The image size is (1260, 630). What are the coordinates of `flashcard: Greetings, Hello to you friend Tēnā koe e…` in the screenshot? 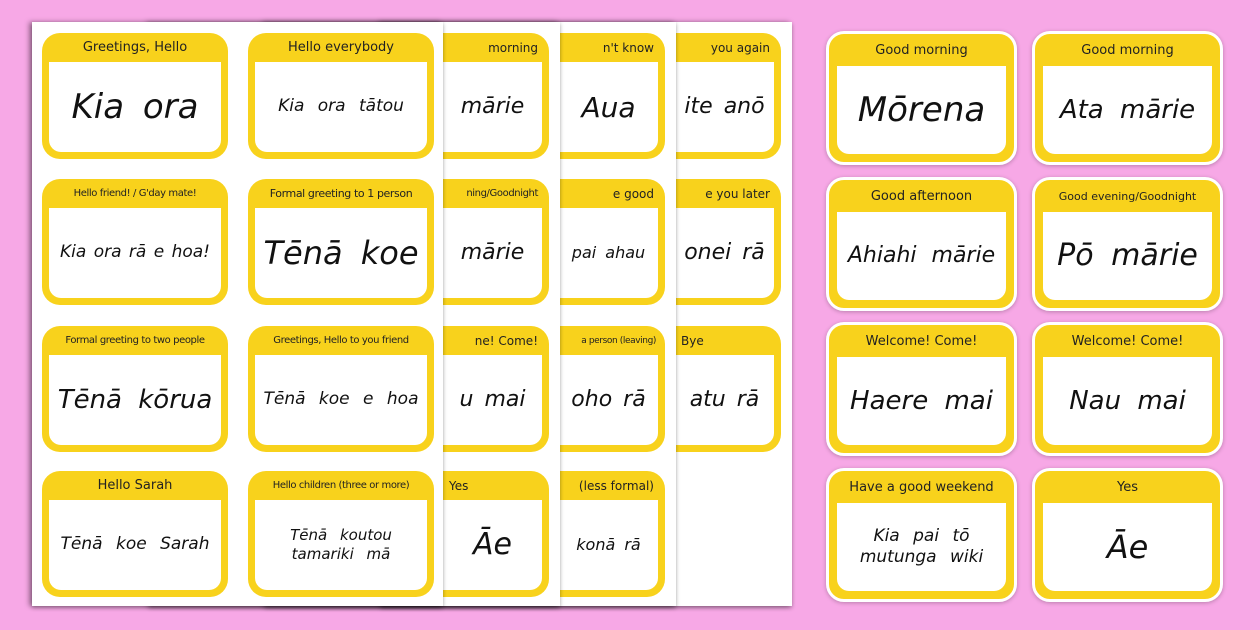 It's located at (341, 389).